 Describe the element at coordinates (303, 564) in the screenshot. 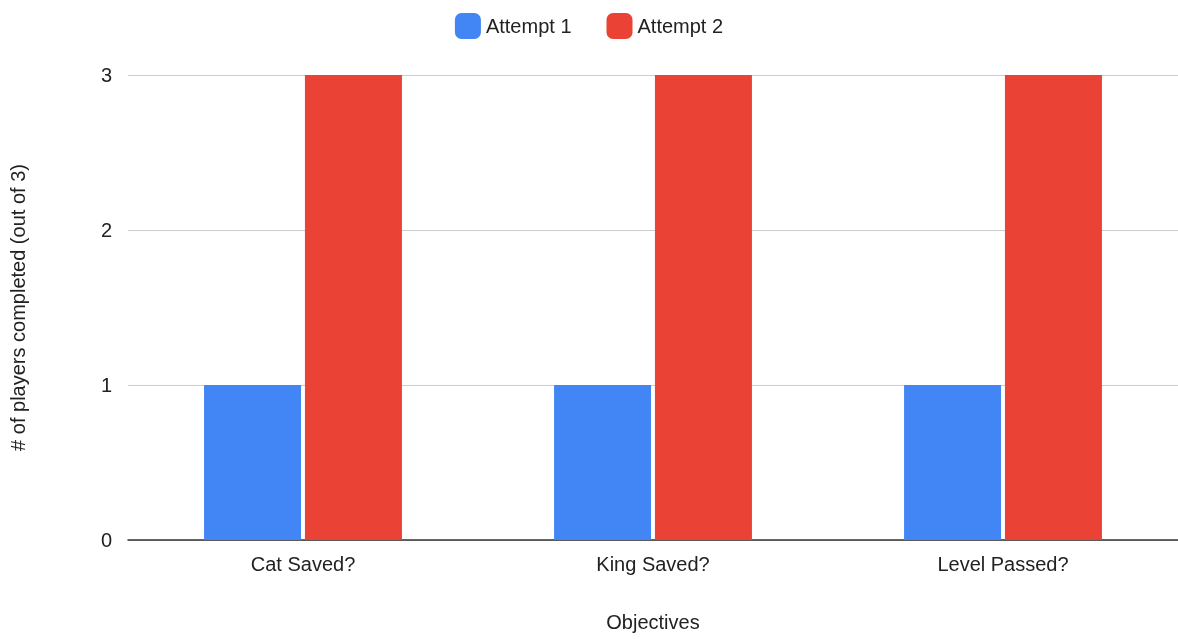

I see `x-tick-label: Cat Saved?` at that location.